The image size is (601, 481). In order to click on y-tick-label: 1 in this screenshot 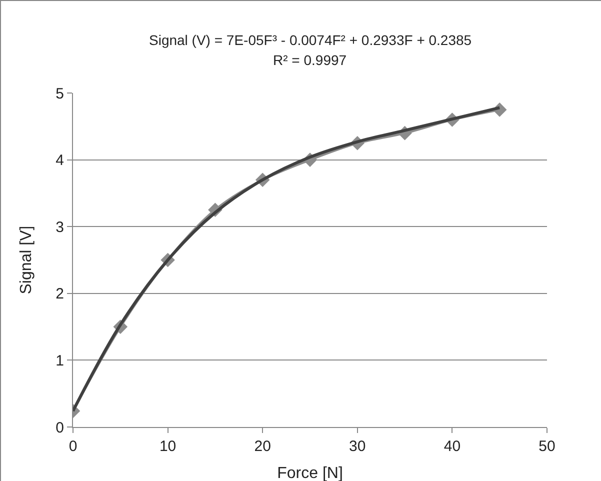, I will do `click(60, 361)`.